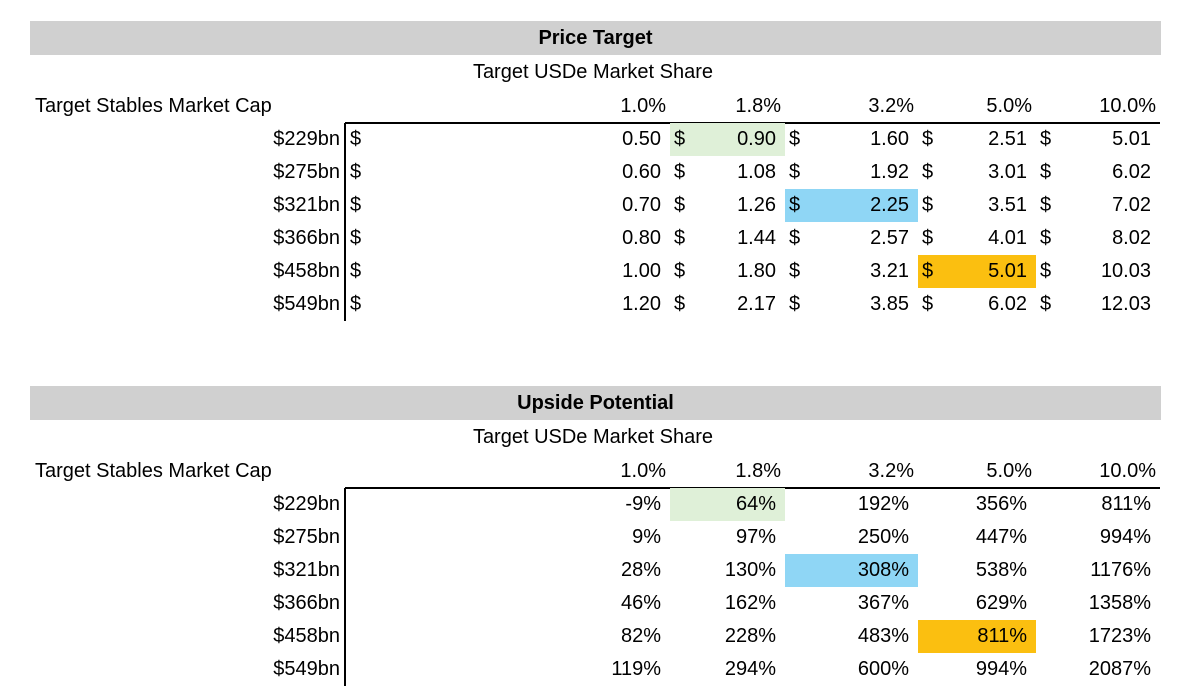 The image size is (1186, 691). Describe the element at coordinates (889, 172) in the screenshot. I see `table-cell: 1.92` at that location.